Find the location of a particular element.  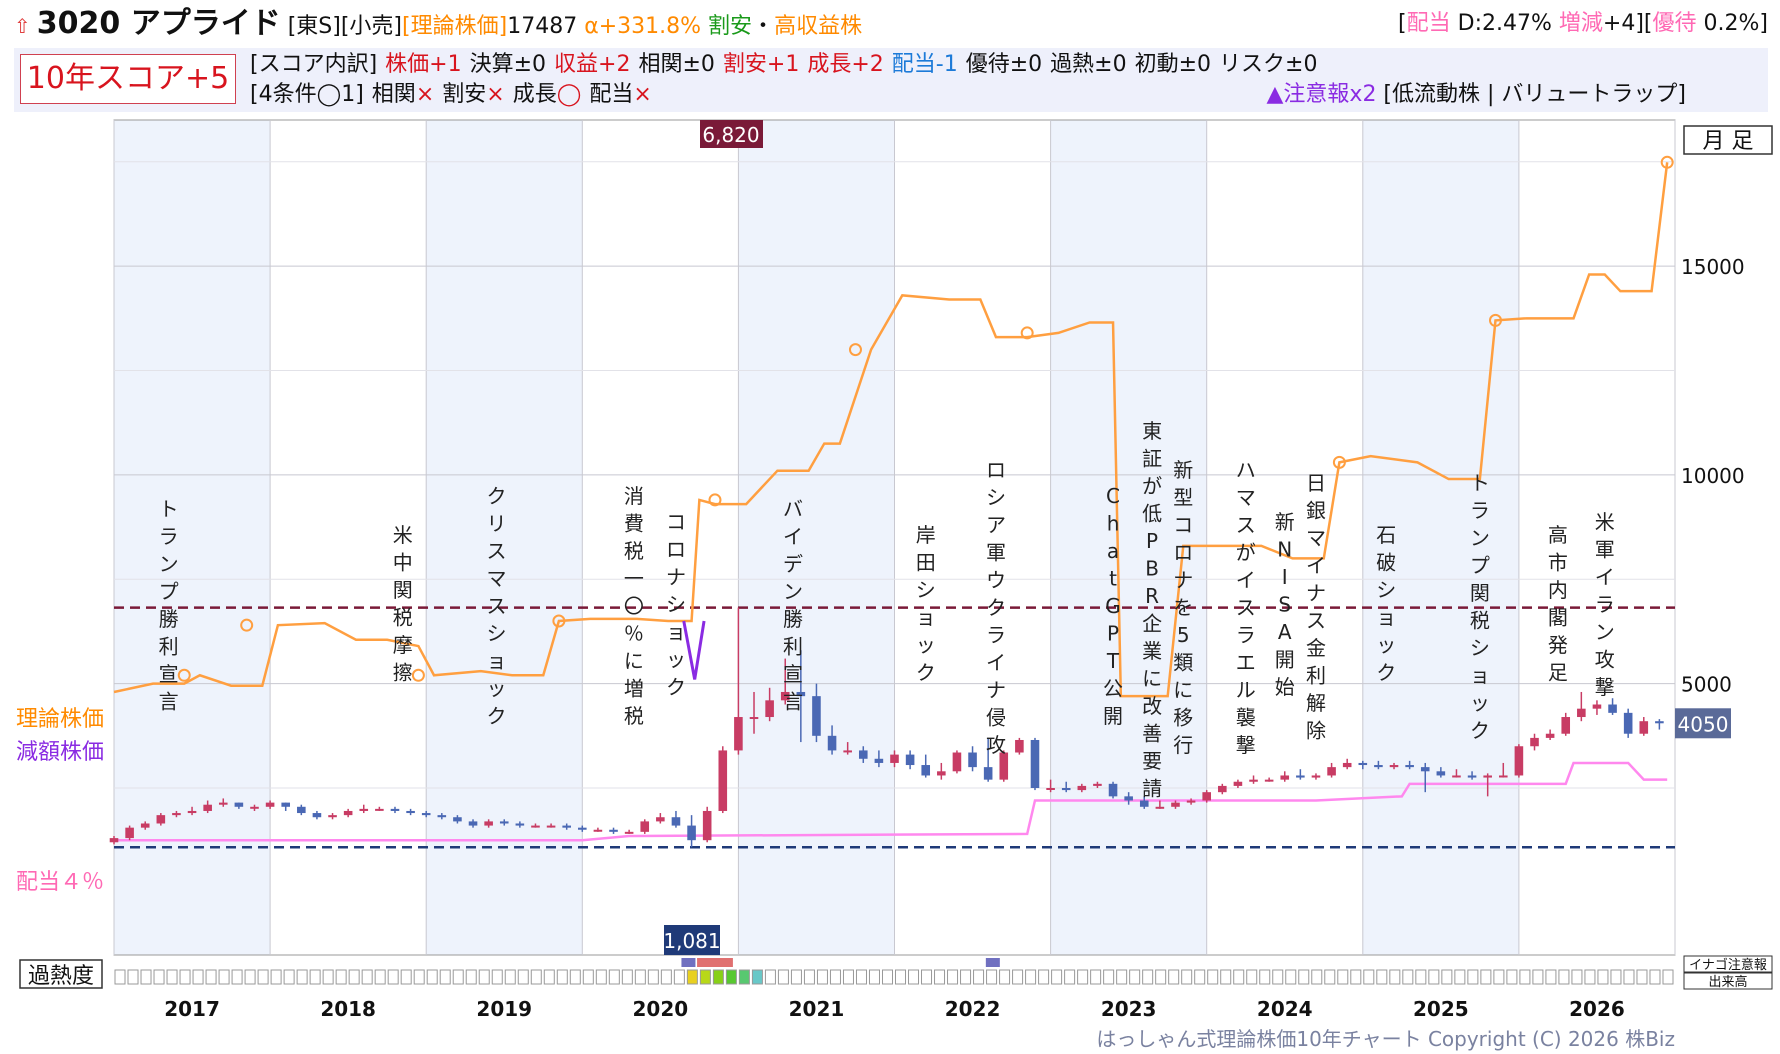

volume-legend-label: 出来高 is located at coordinates (1727, 982).